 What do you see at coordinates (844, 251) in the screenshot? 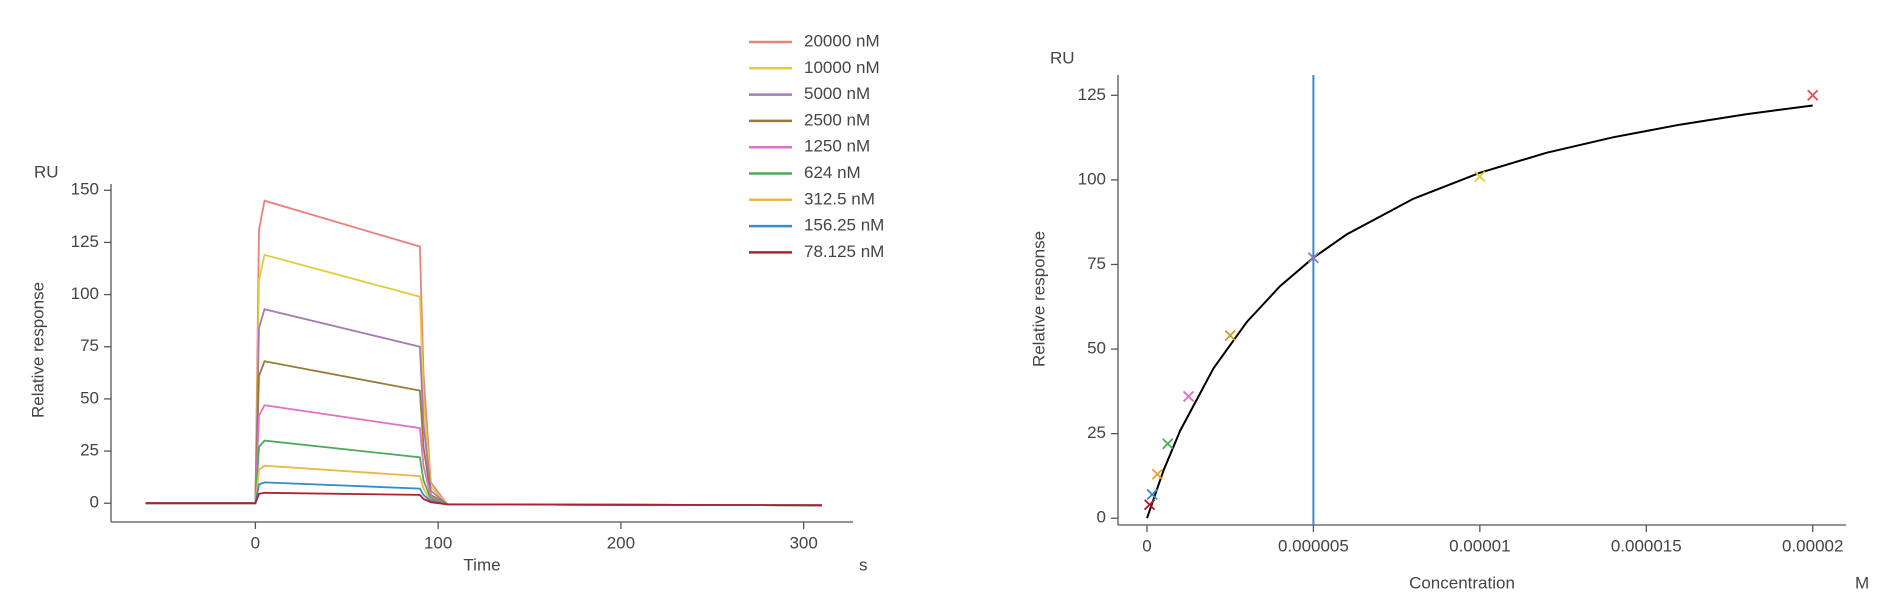
I see `legend-label: 78.125 nM` at bounding box center [844, 251].